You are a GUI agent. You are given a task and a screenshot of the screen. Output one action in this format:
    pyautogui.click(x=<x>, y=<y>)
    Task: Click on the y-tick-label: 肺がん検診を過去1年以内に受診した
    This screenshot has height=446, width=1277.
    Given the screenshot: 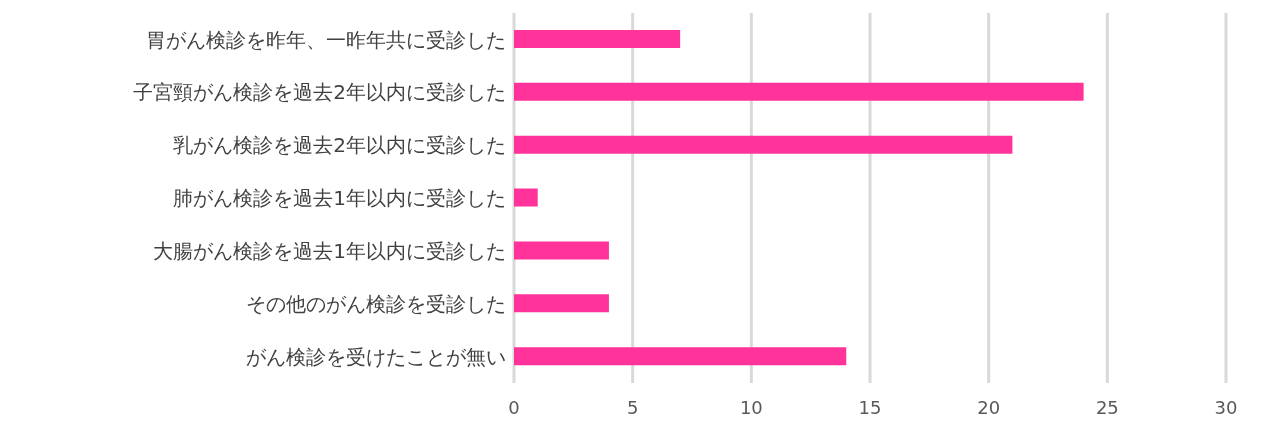 What is the action you would take?
    pyautogui.click(x=339, y=198)
    